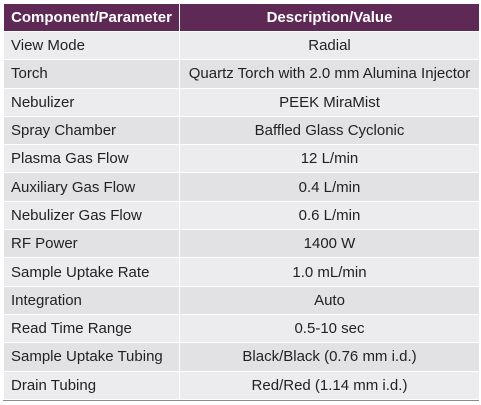  Describe the element at coordinates (91, 130) in the screenshot. I see `row-parameter: Spray Chamber` at that location.